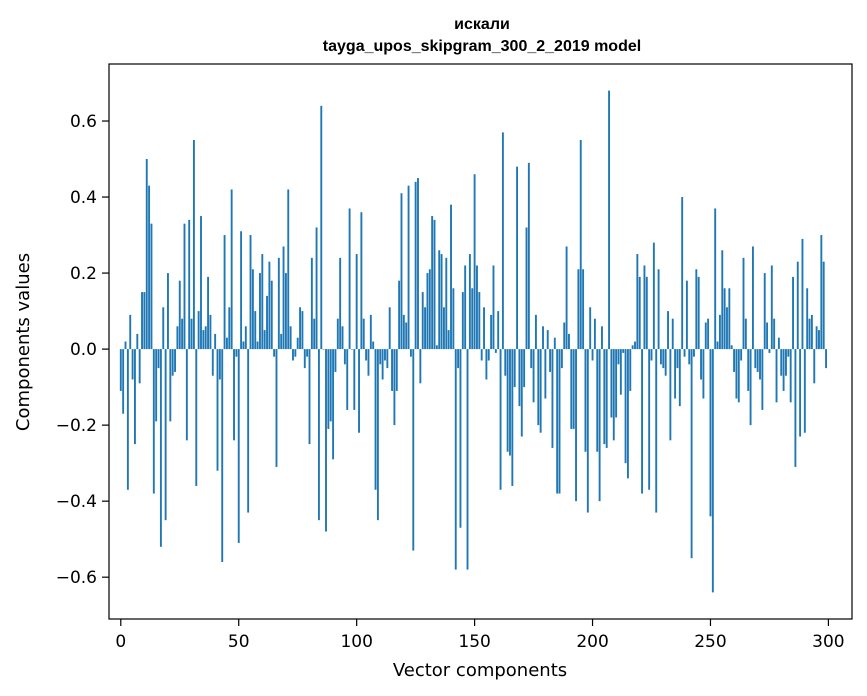 Image resolution: width=867 pixels, height=696 pixels. What do you see at coordinates (23, 342) in the screenshot?
I see `y-axis-label: Components values` at bounding box center [23, 342].